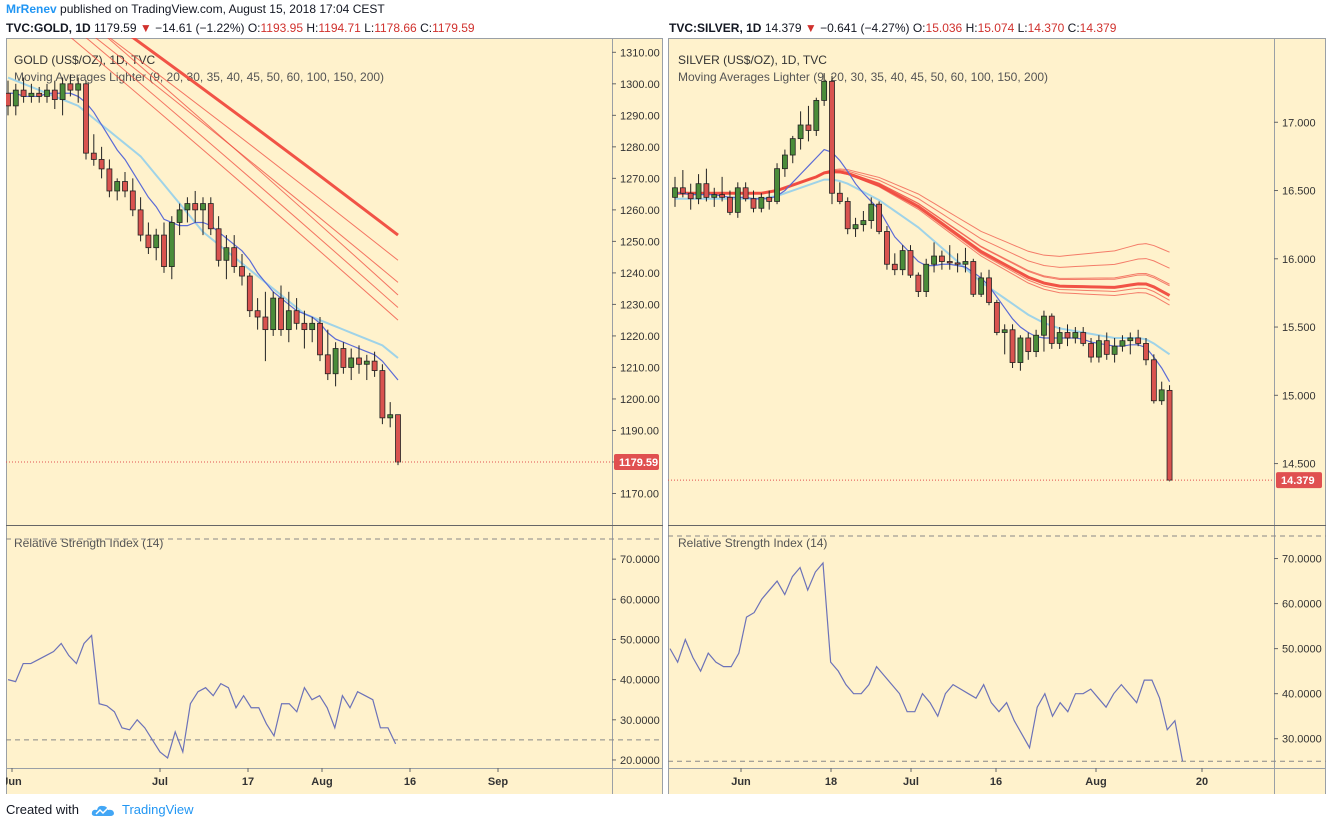 The width and height of the screenshot is (1332, 829). What do you see at coordinates (640, 400) in the screenshot?
I see `price-tick-label: 1200.00` at bounding box center [640, 400].